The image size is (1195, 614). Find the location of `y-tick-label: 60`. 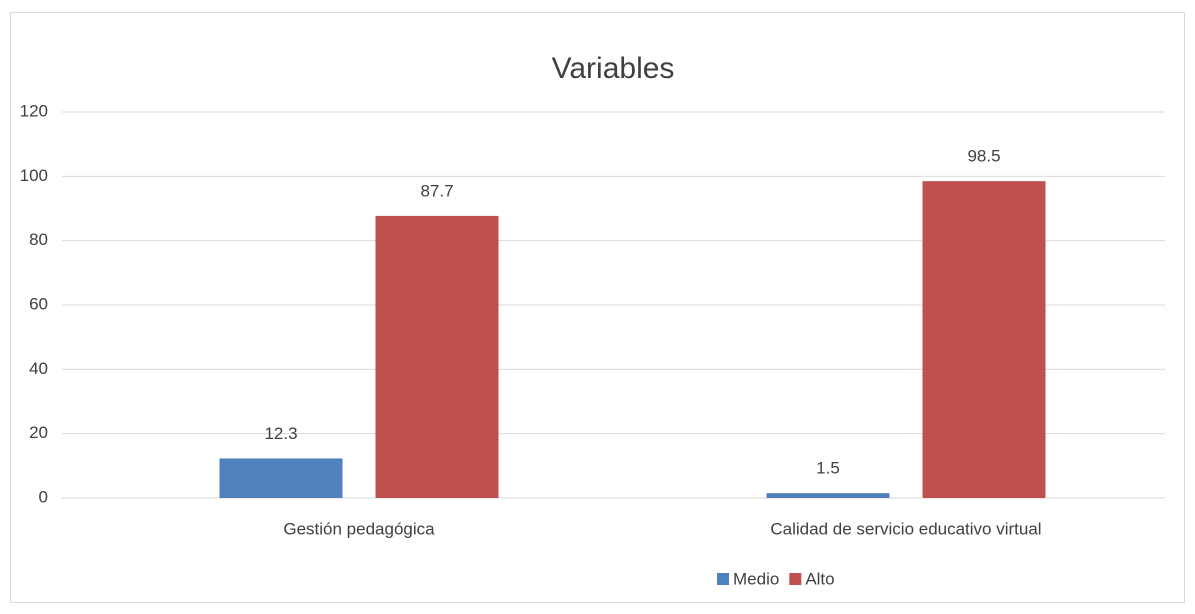

y-tick-label: 60 is located at coordinates (38, 303).